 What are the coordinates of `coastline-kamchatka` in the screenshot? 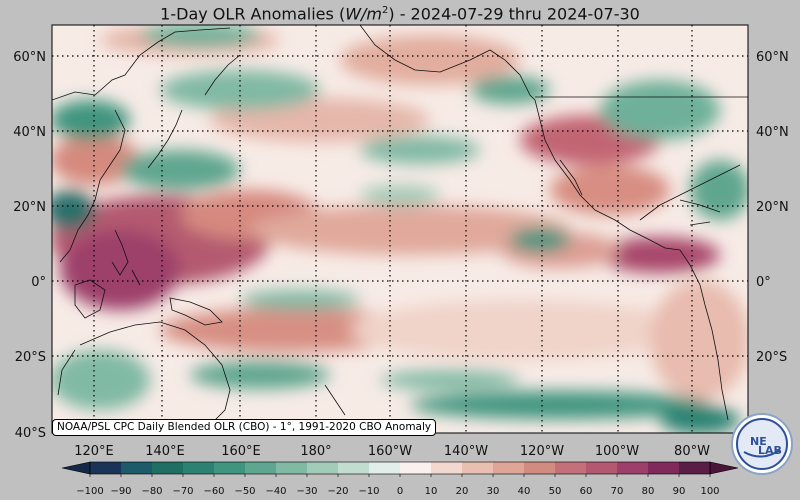 It's located at (222, 75).